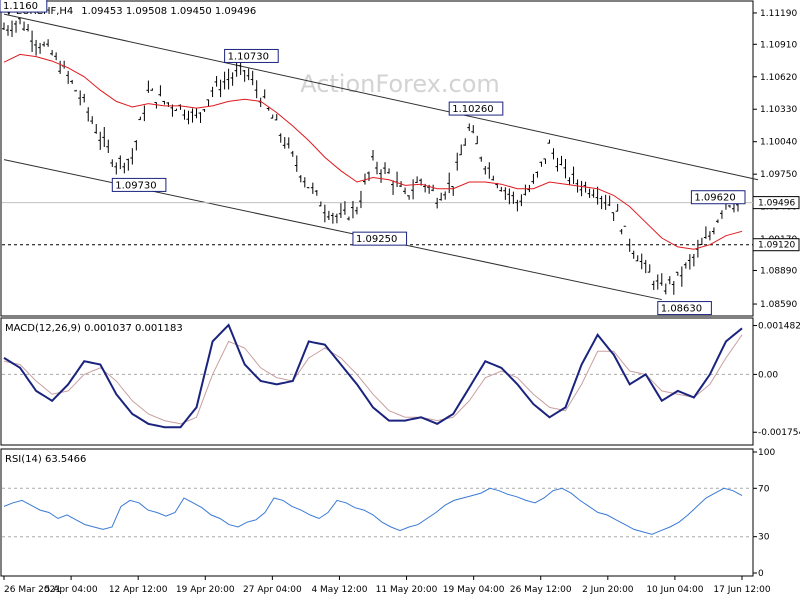  What do you see at coordinates (94, 328) in the screenshot?
I see `macd-title: MACD(12,26,9) 0.001037 0.001183` at bounding box center [94, 328].